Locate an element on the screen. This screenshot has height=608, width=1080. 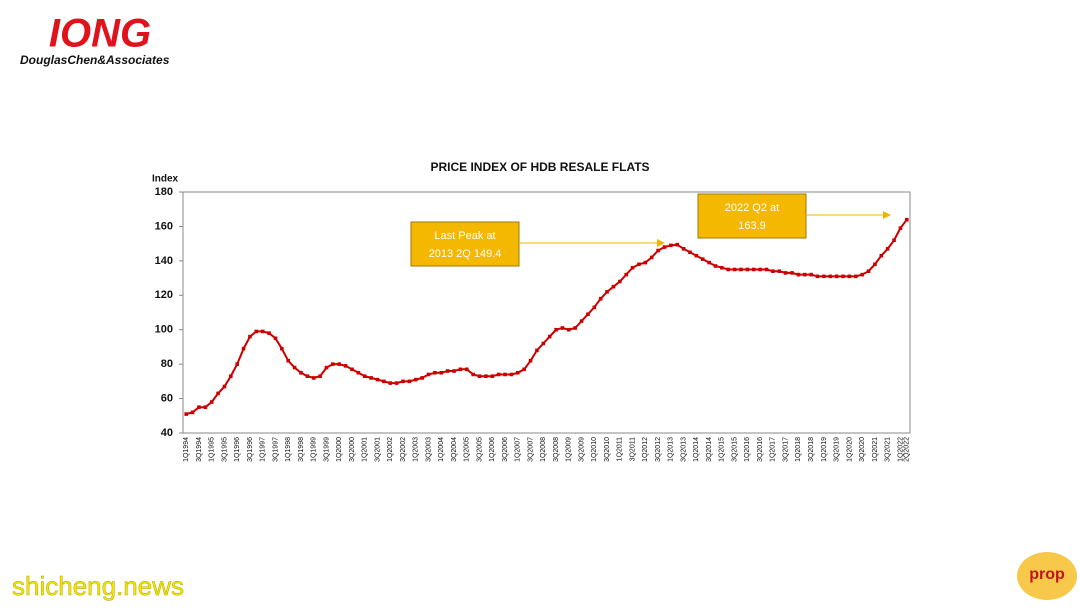
x-tick-label: 1Q2014 is located at coordinates (696, 449).